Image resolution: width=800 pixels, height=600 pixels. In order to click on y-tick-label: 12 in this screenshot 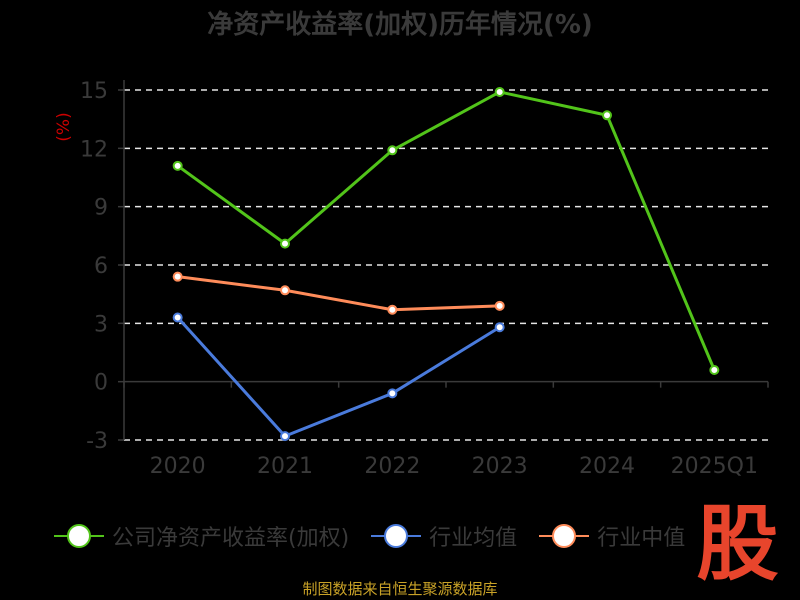, I will do `click(94, 149)`.